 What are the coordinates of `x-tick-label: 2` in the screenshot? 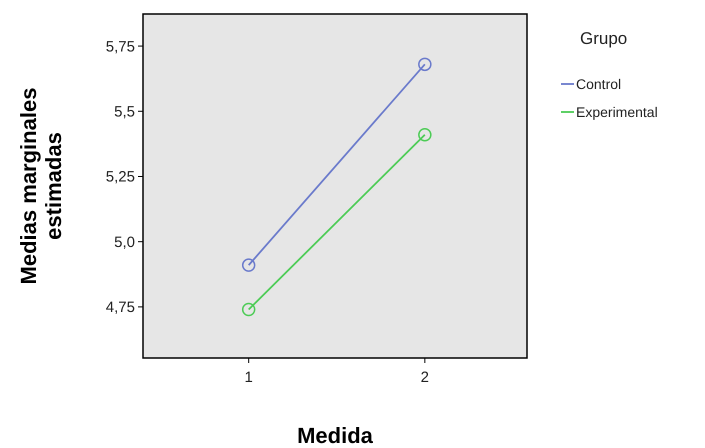 It's located at (425, 377).